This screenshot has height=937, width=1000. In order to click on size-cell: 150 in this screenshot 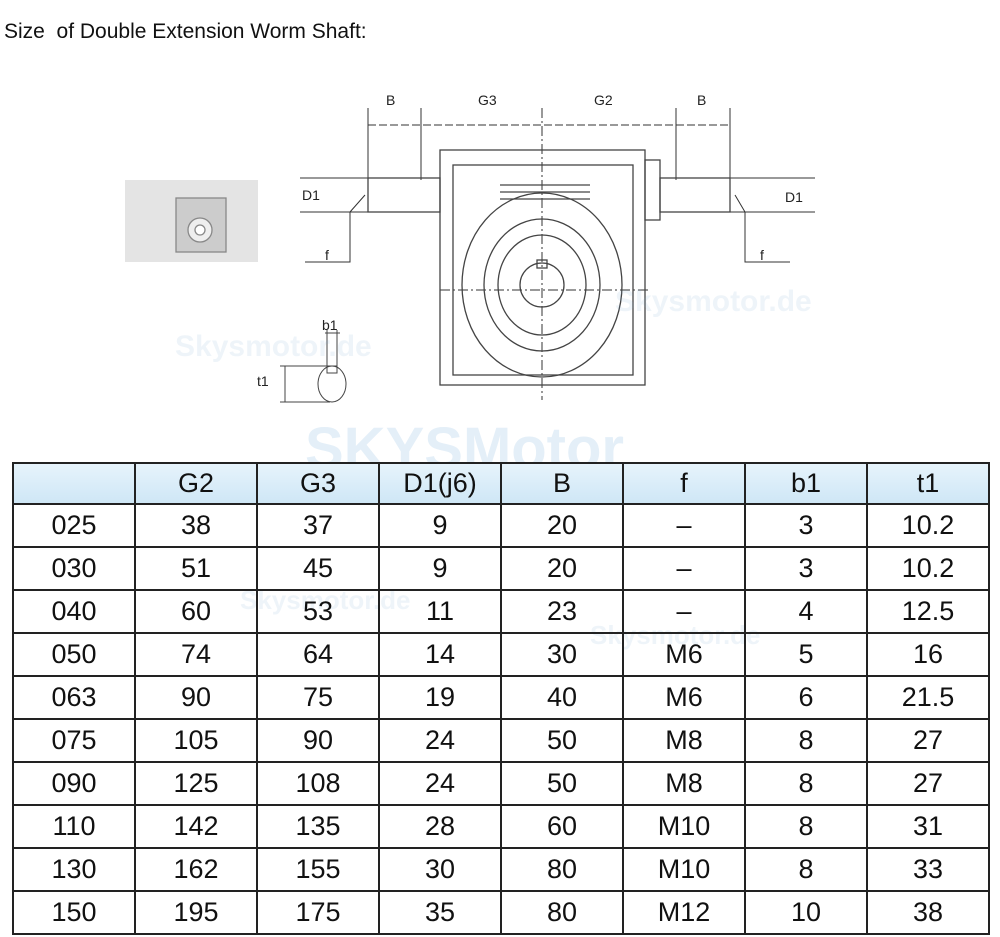, I will do `click(74, 912)`.